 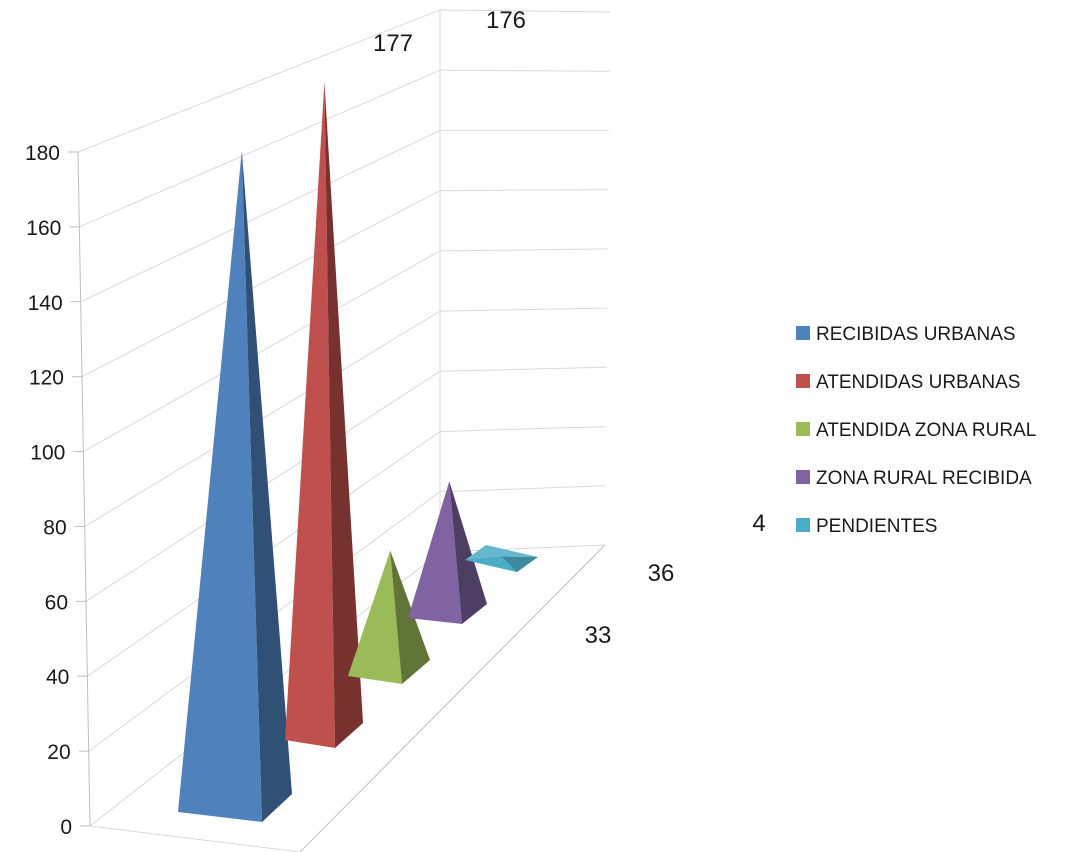 What do you see at coordinates (501, 552) in the screenshot?
I see `pyramid-face-top` at bounding box center [501, 552].